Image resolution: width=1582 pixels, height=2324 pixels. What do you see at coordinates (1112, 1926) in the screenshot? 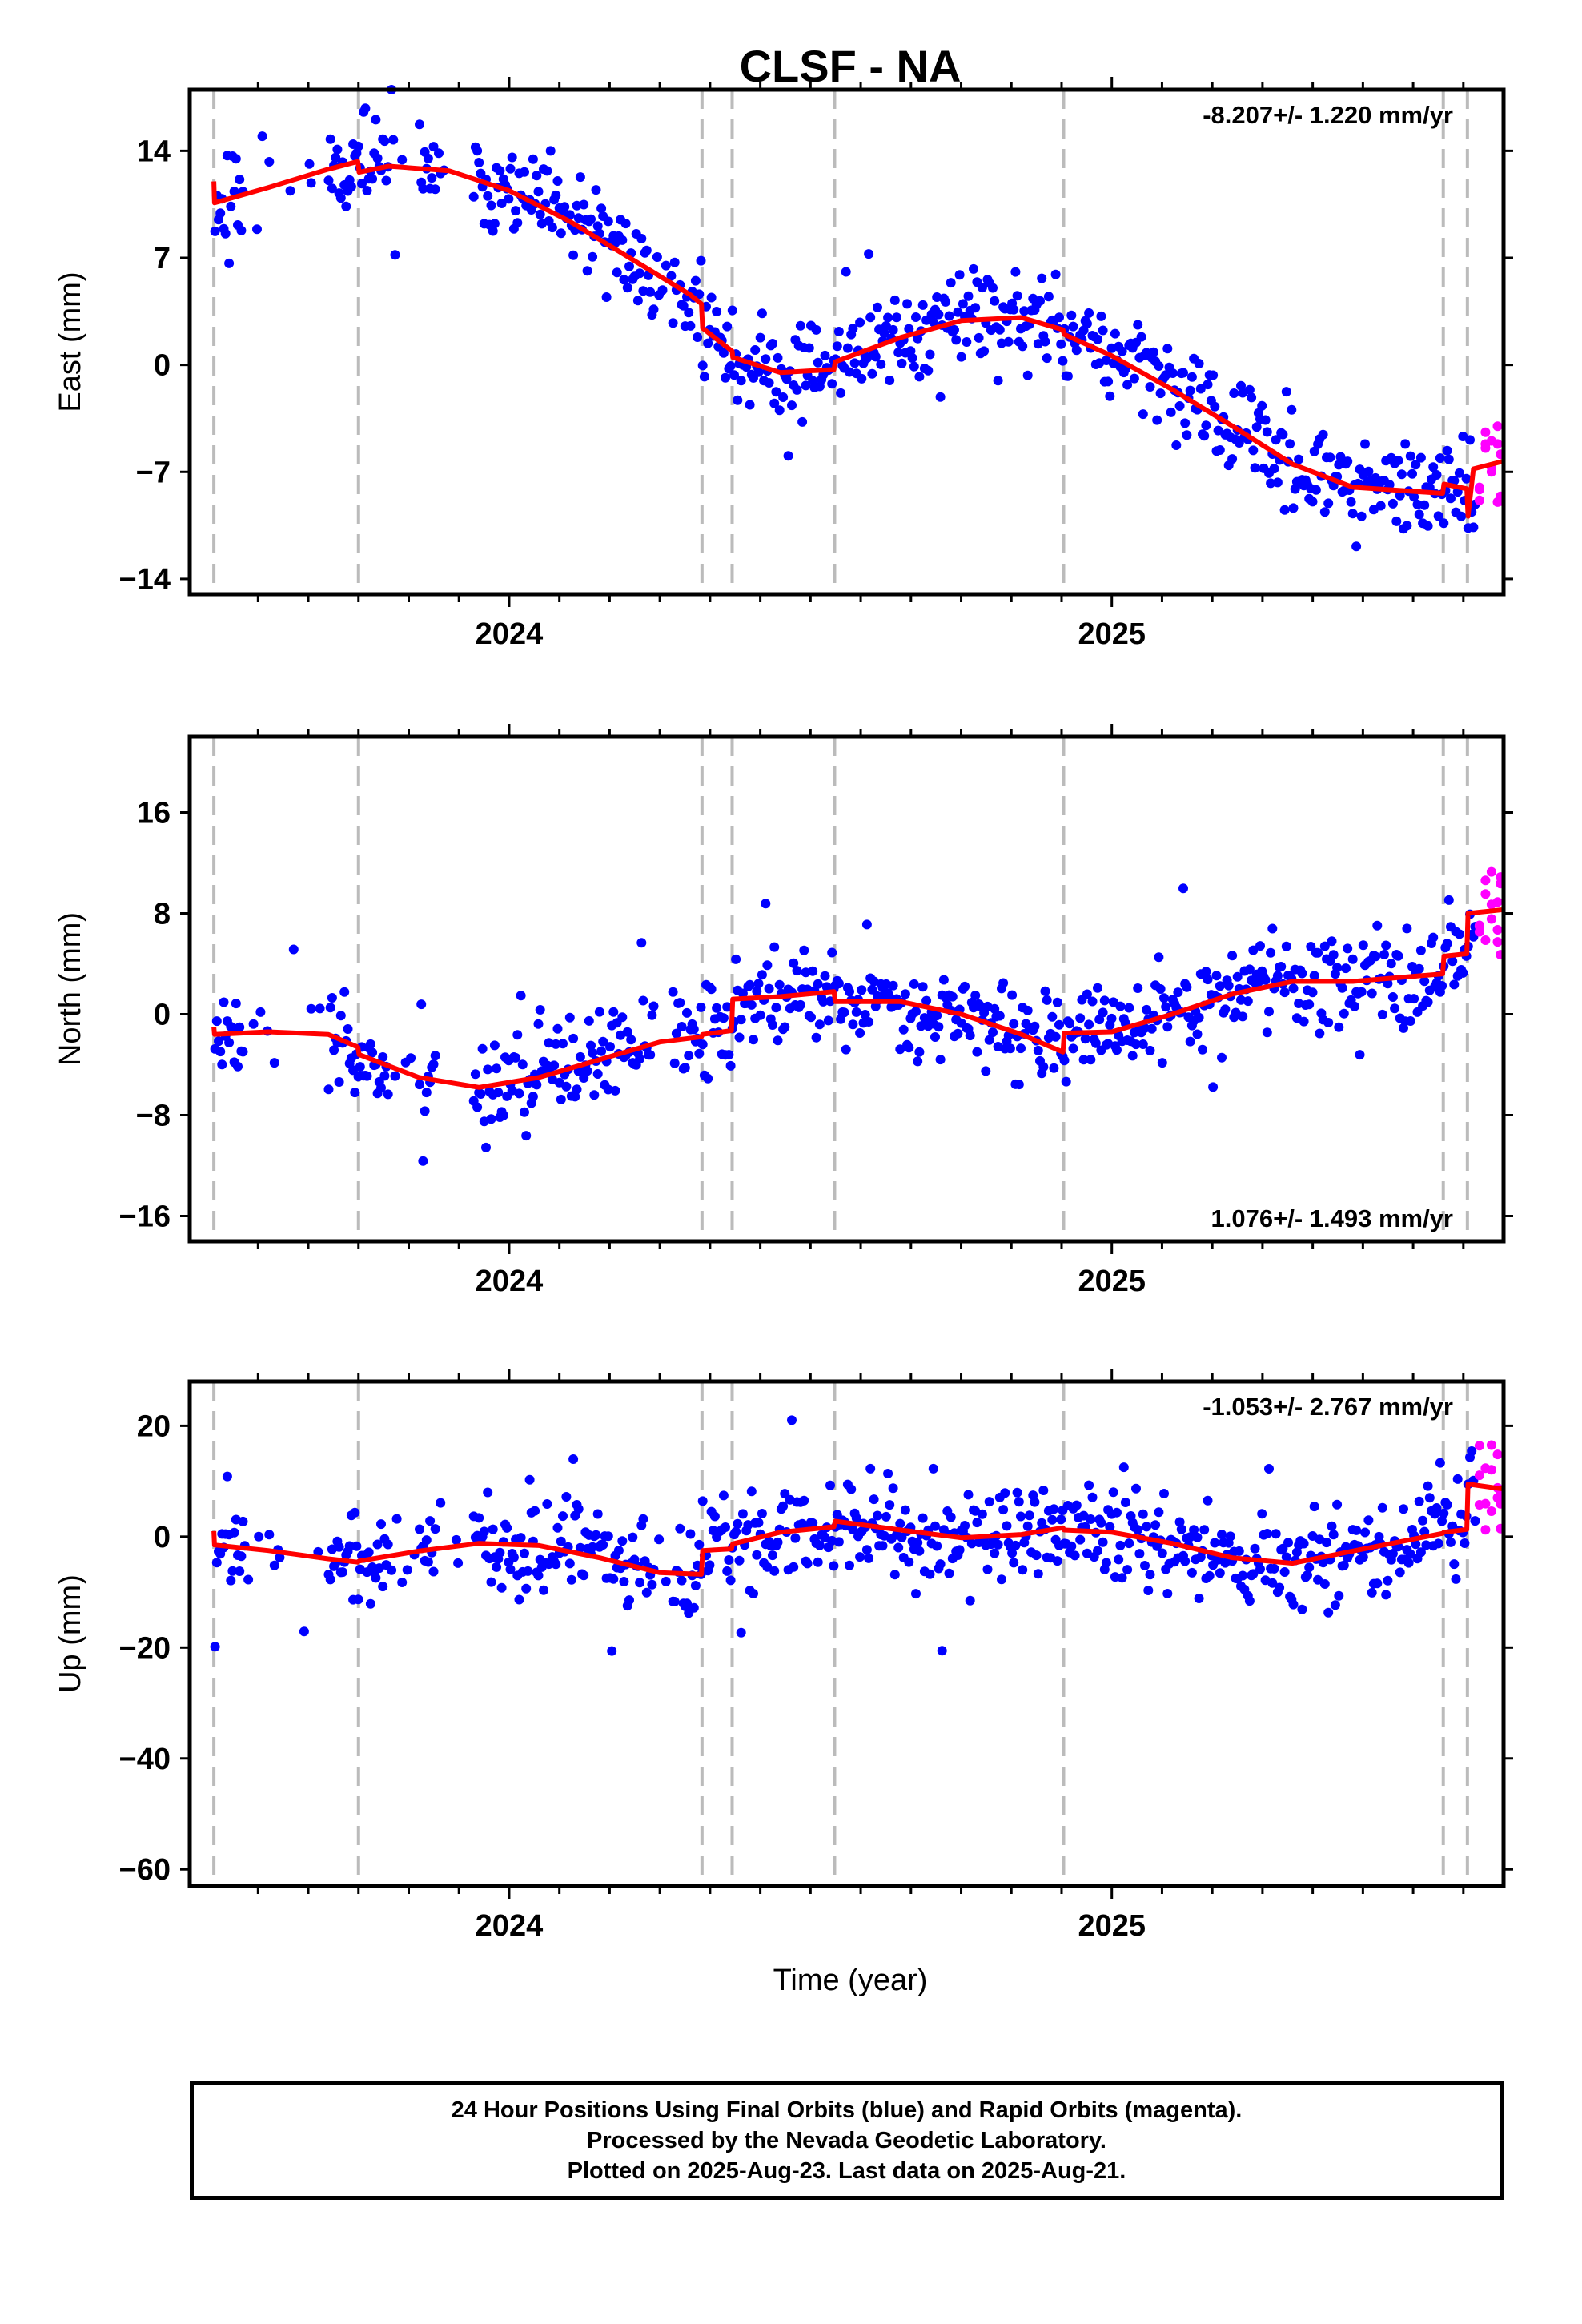
I see `up-x-tick-label: 2025` at bounding box center [1112, 1926].